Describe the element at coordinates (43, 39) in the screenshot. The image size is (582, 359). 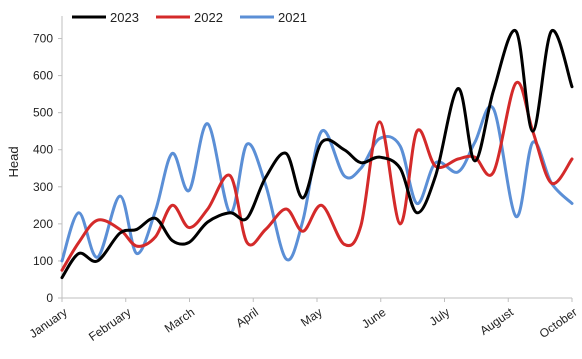
I see `y-tick-label: 700` at that location.